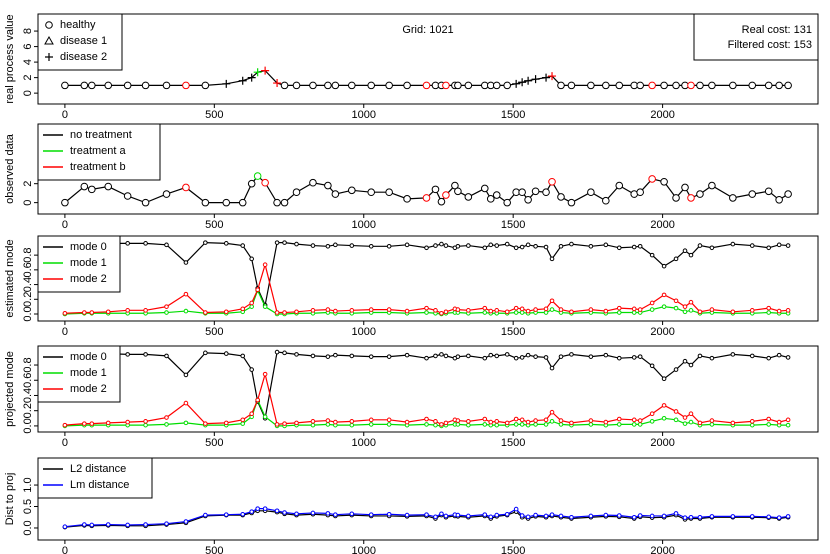  What do you see at coordinates (49, 40) in the screenshot?
I see `legend-symbol` at bounding box center [49, 40].